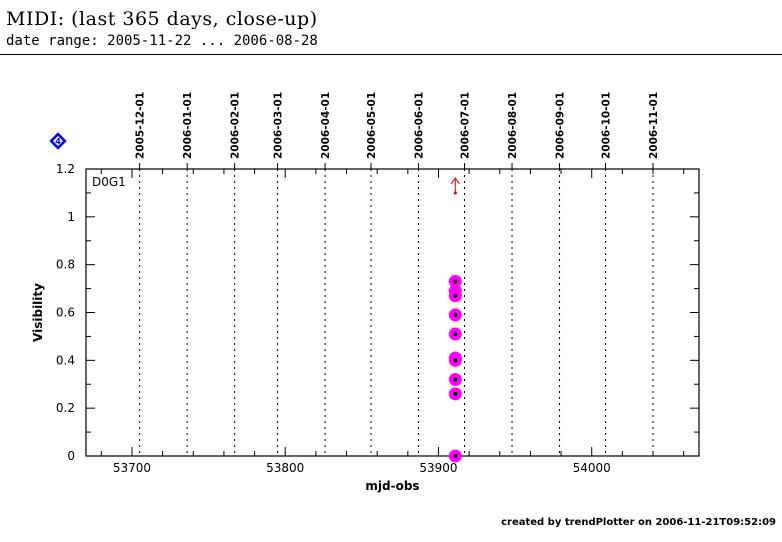 This screenshot has width=782, height=542. I want to click on badge-number: 4, so click(58, 141).